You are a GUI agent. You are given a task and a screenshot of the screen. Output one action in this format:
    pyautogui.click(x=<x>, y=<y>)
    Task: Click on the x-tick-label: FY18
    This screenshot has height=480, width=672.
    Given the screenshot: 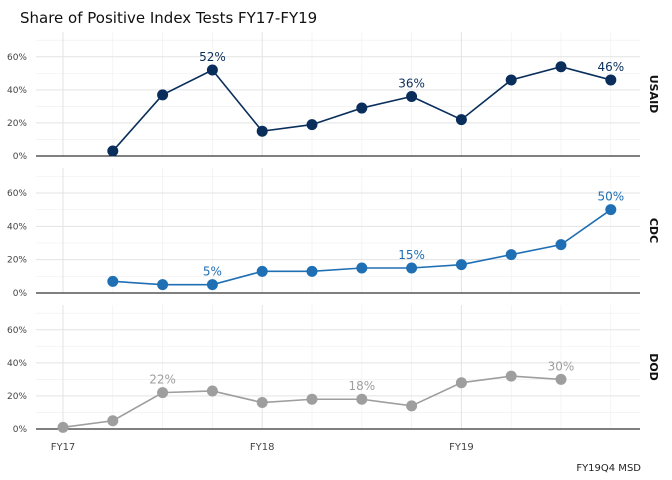 What is the action you would take?
    pyautogui.click(x=262, y=447)
    